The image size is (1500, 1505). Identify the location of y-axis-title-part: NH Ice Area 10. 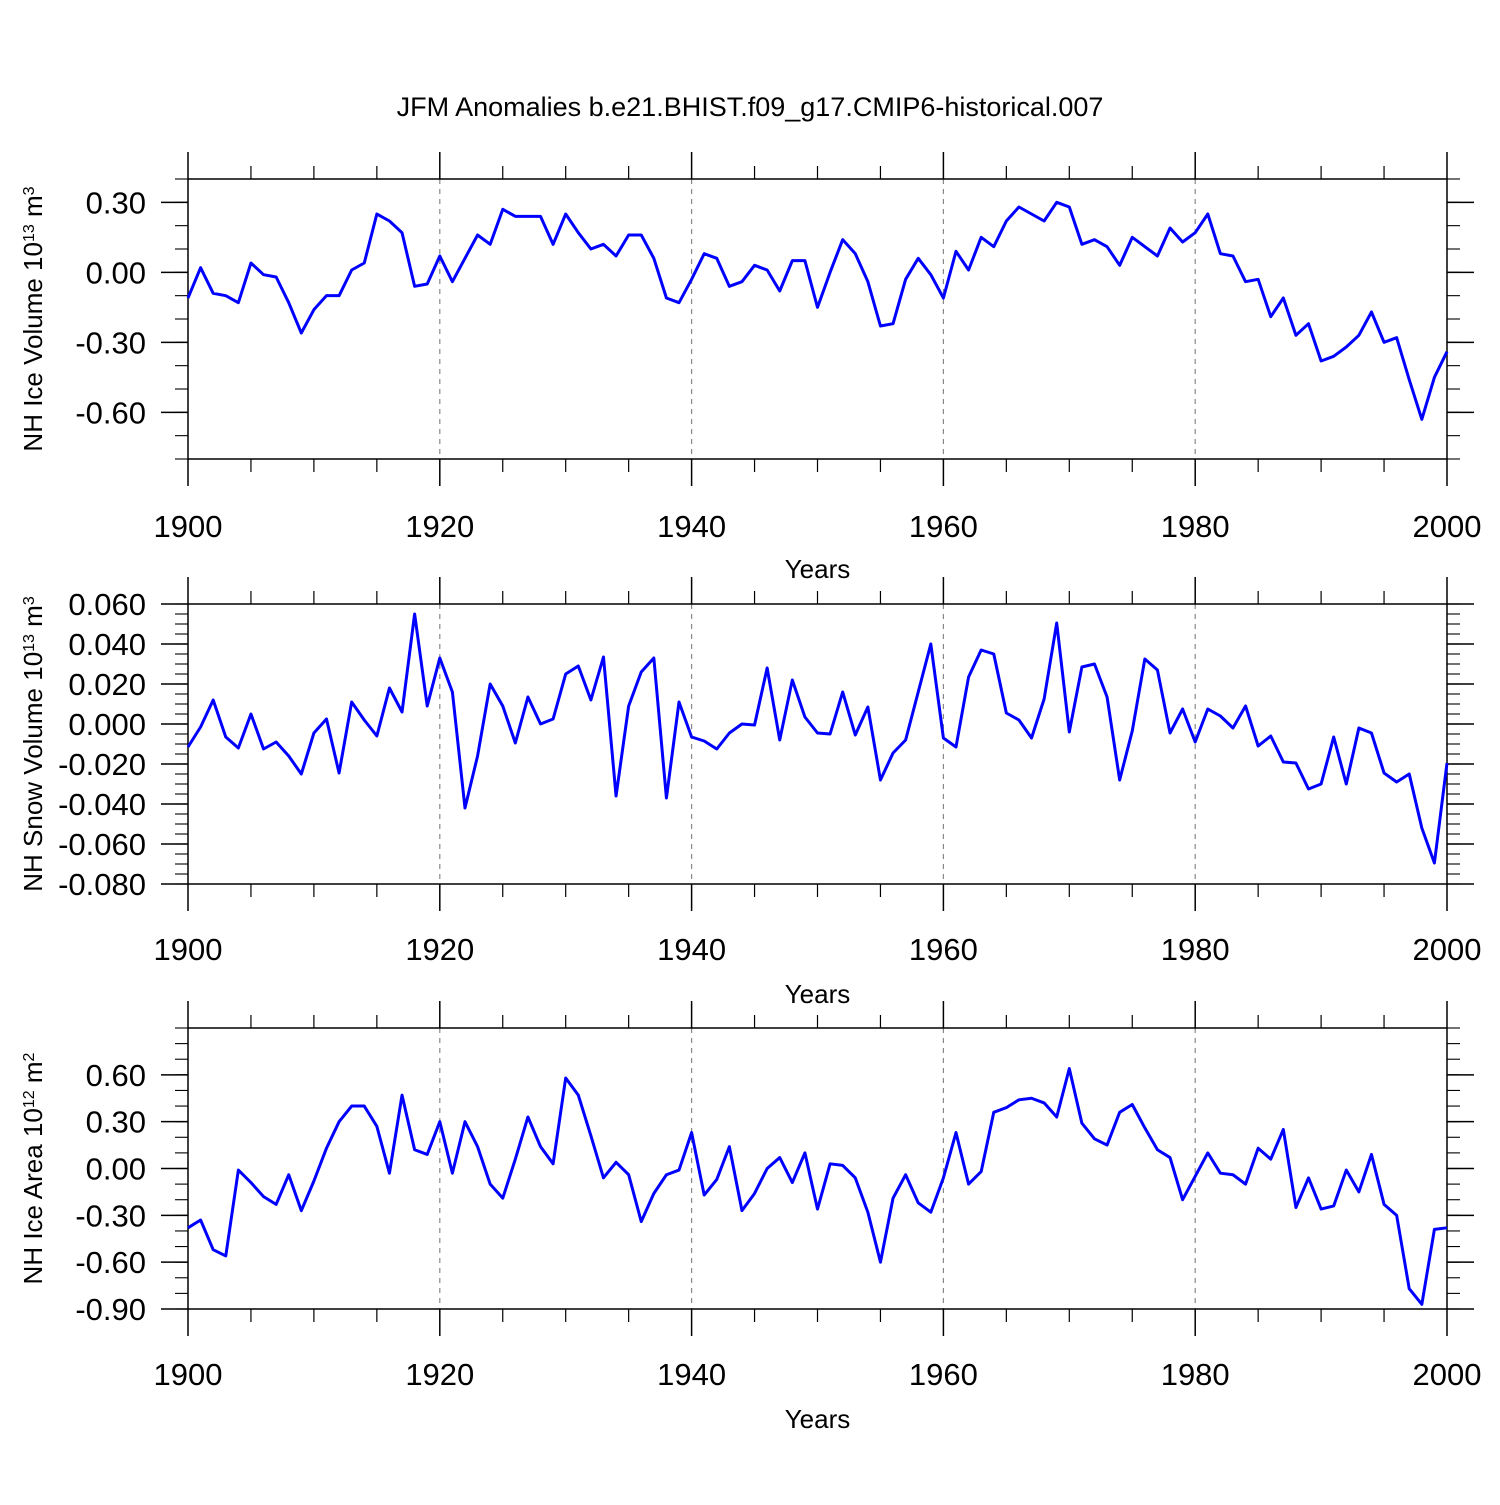
(33, 1196).